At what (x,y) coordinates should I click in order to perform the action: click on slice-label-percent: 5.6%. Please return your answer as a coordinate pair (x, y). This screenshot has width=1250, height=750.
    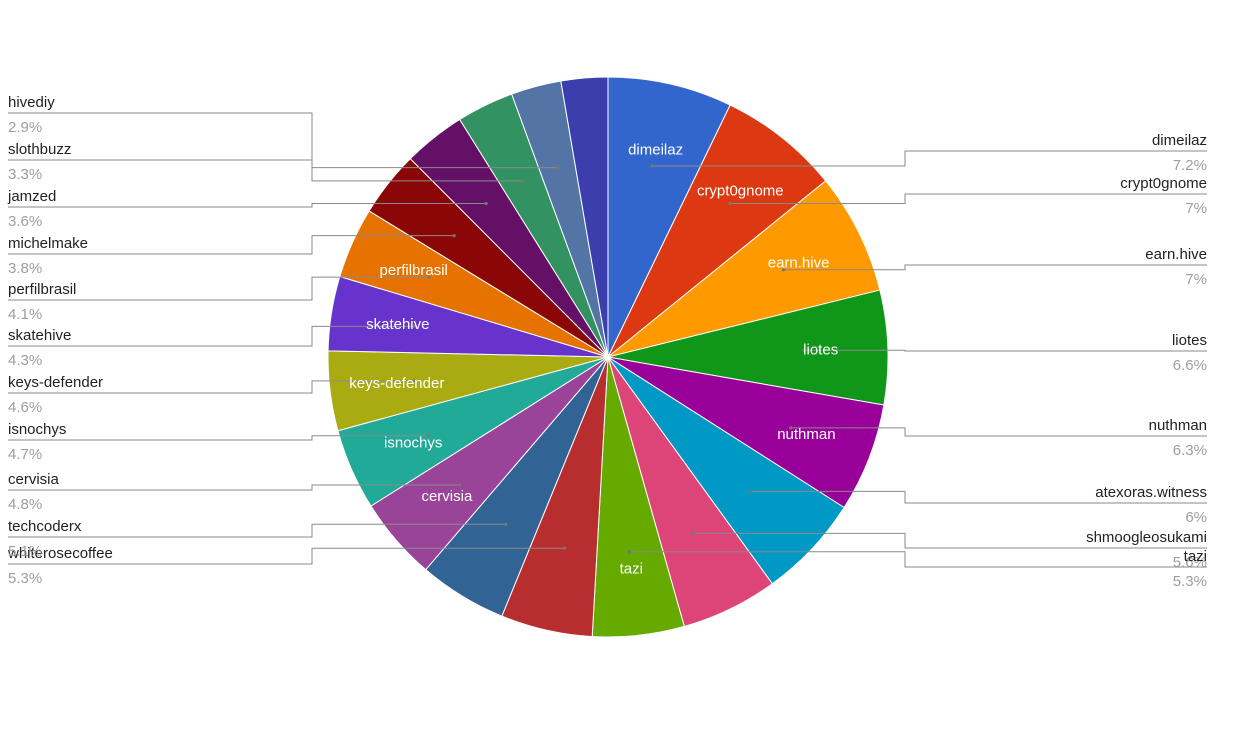
    Looking at the image, I should click on (1190, 562).